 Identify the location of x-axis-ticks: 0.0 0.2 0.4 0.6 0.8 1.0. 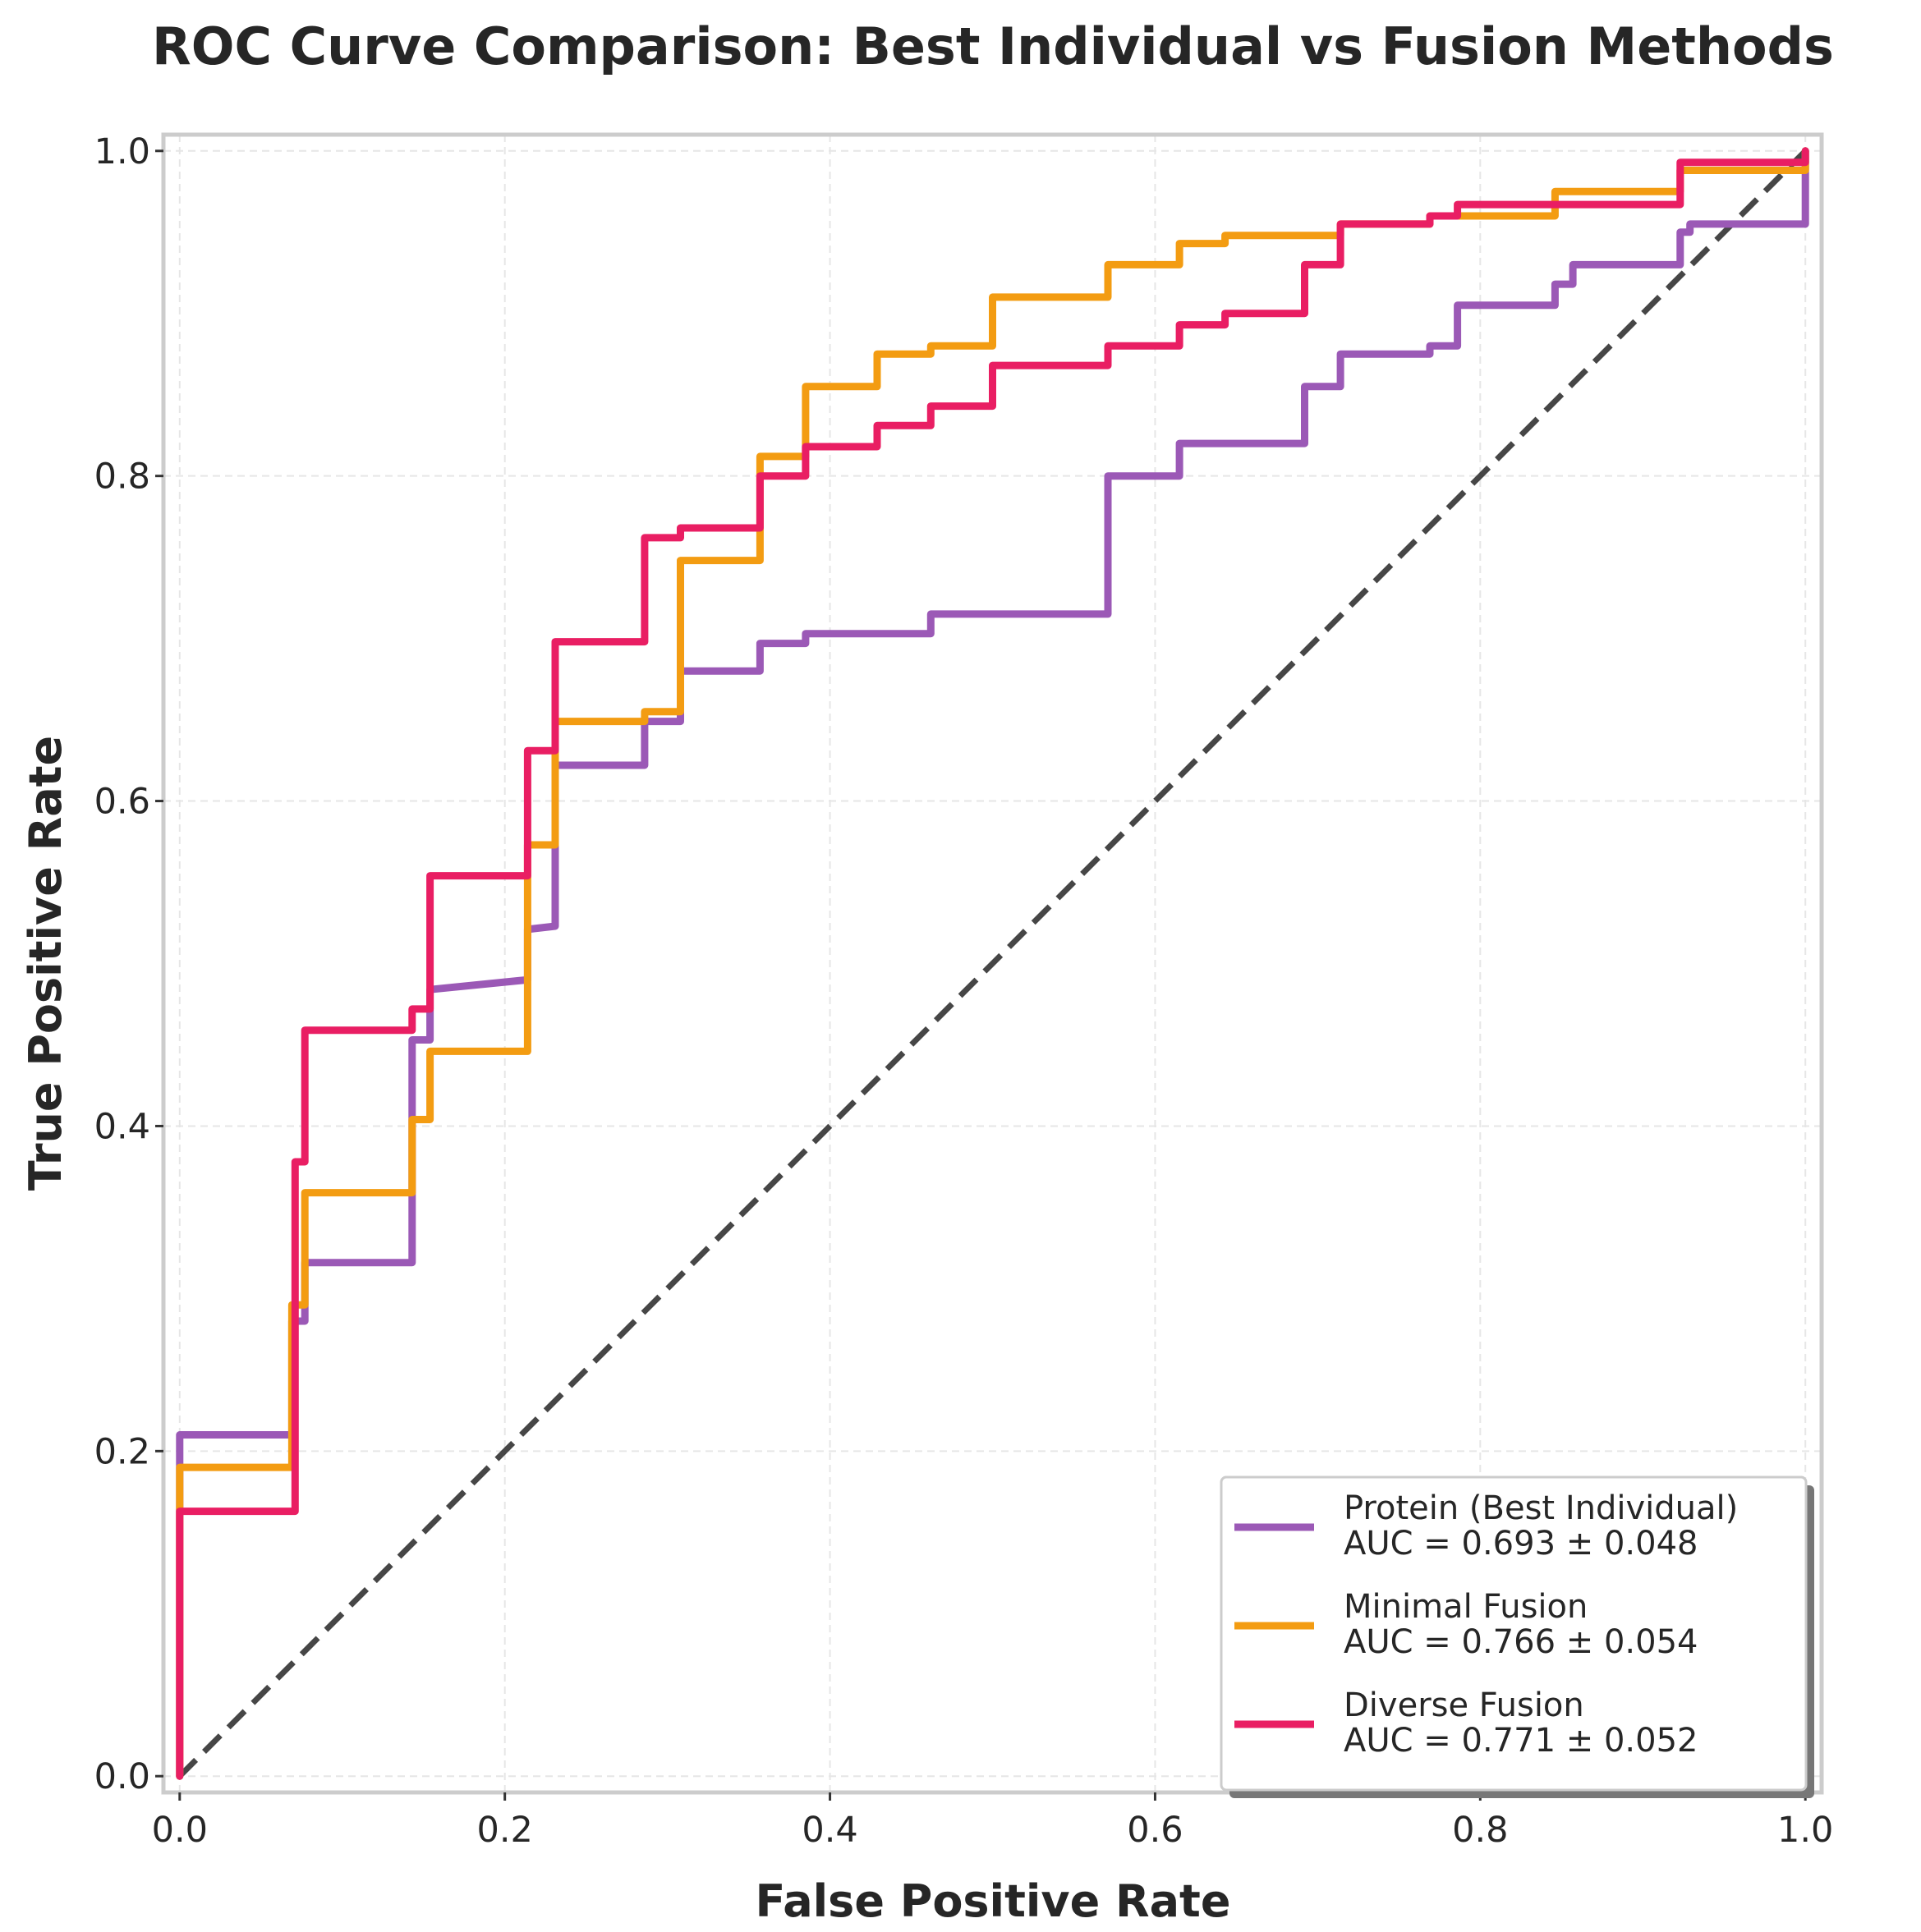
(993, 1821).